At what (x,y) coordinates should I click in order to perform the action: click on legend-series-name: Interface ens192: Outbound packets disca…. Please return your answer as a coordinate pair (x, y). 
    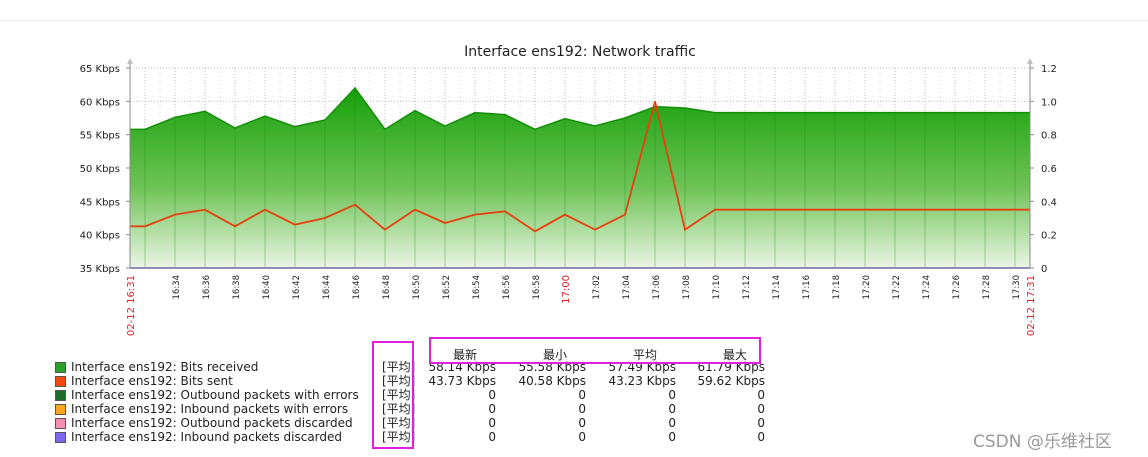
    Looking at the image, I should click on (212, 423).